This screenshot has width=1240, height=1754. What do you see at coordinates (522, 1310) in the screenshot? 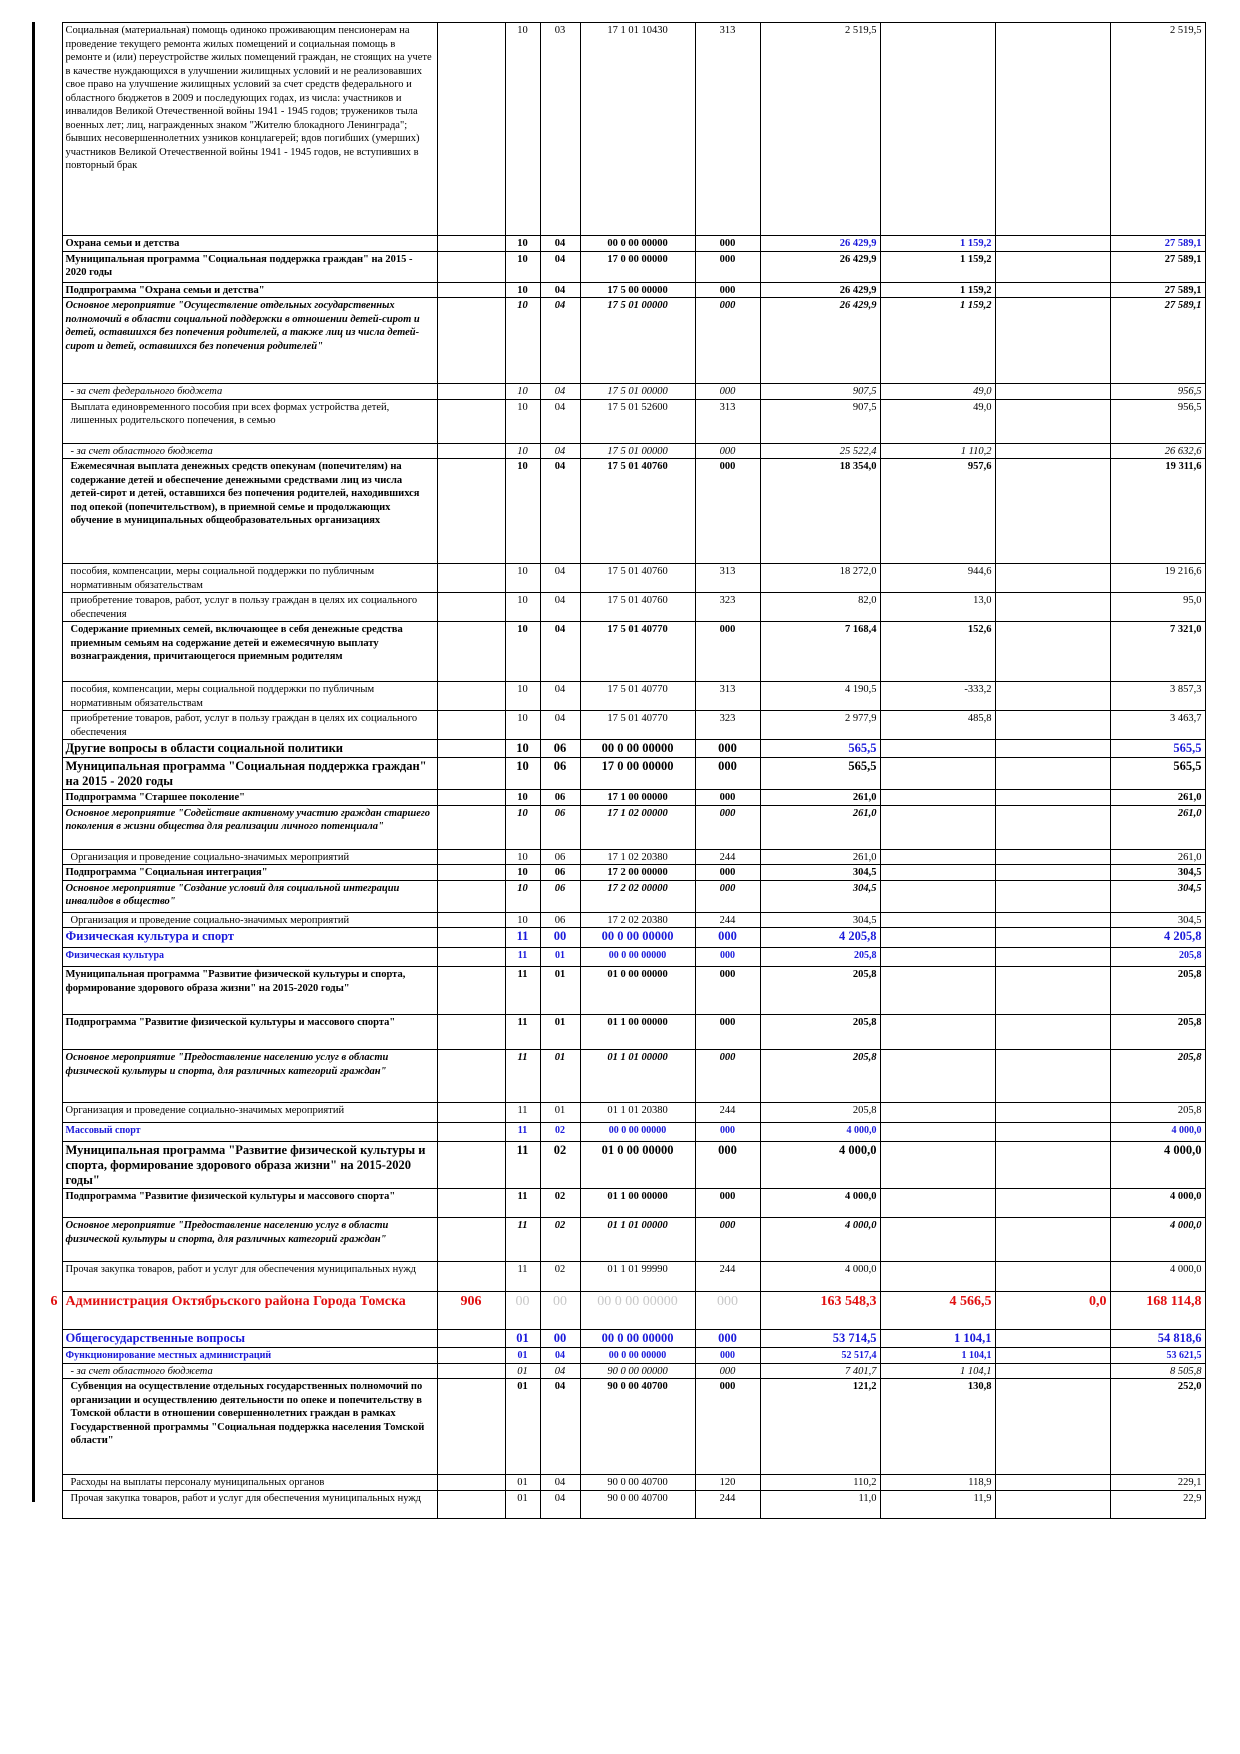
I see `section: 00` at bounding box center [522, 1310].